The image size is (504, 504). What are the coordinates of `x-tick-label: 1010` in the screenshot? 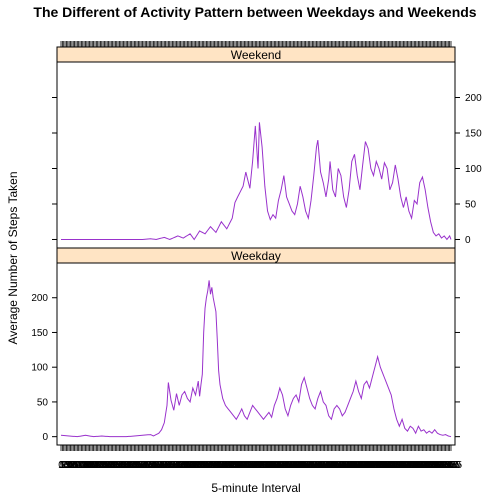 It's located at (227, 465).